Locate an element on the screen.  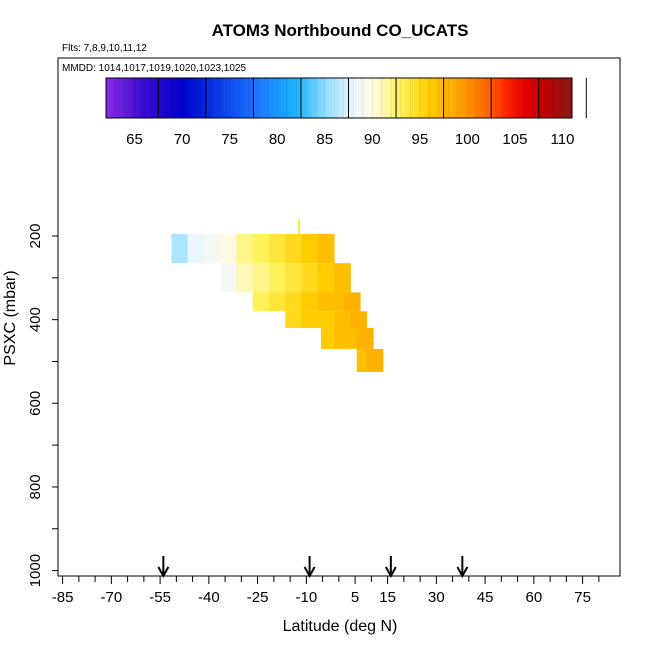
colorbar-label: 85 is located at coordinates (324, 139).